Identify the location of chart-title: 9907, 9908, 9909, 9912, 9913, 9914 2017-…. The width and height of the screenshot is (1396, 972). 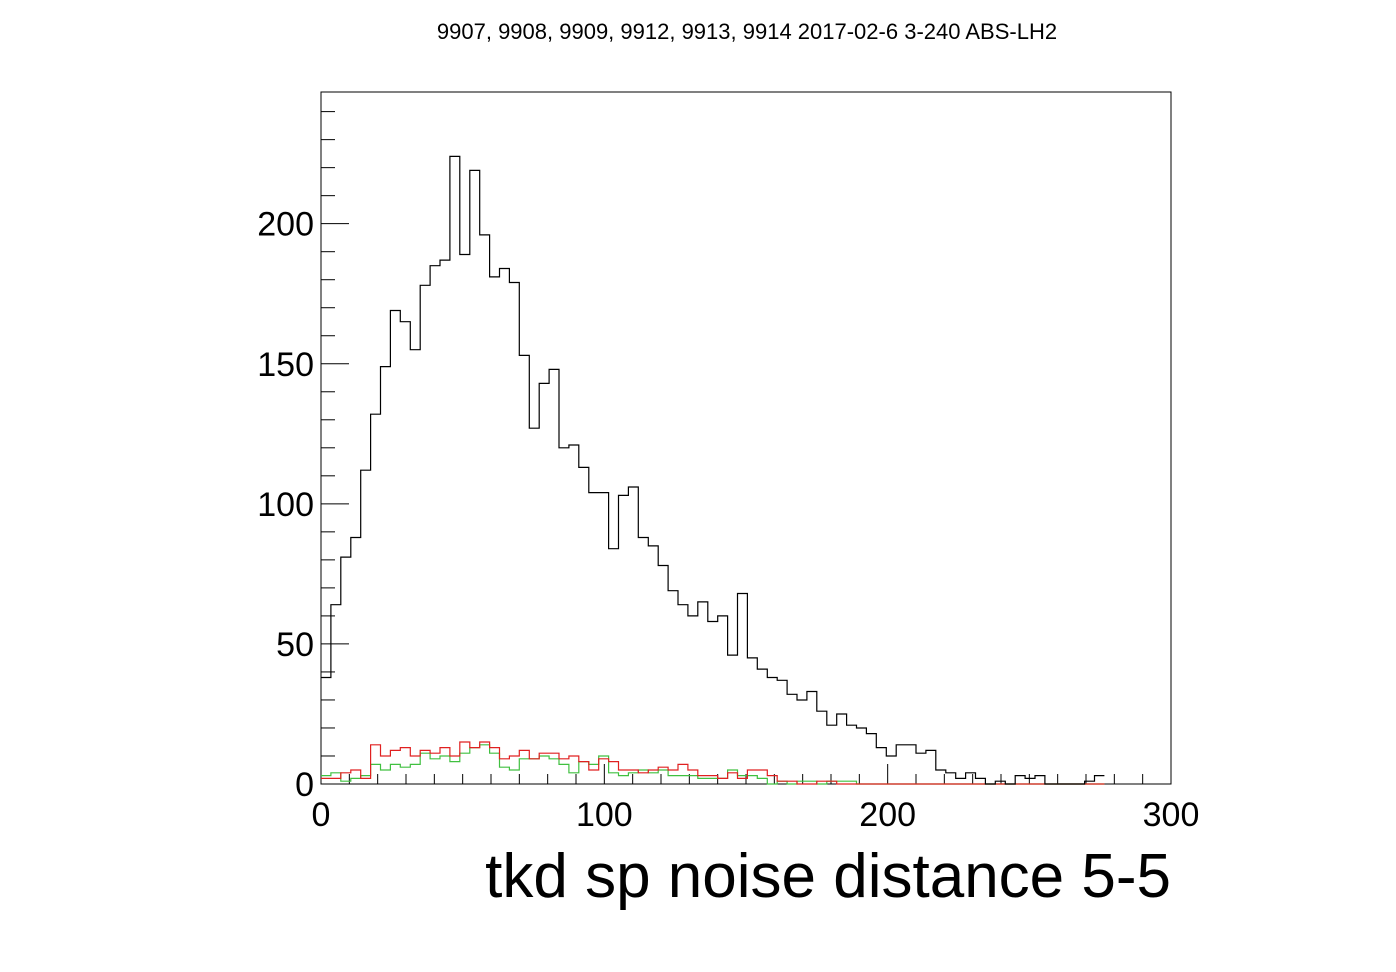
(747, 31).